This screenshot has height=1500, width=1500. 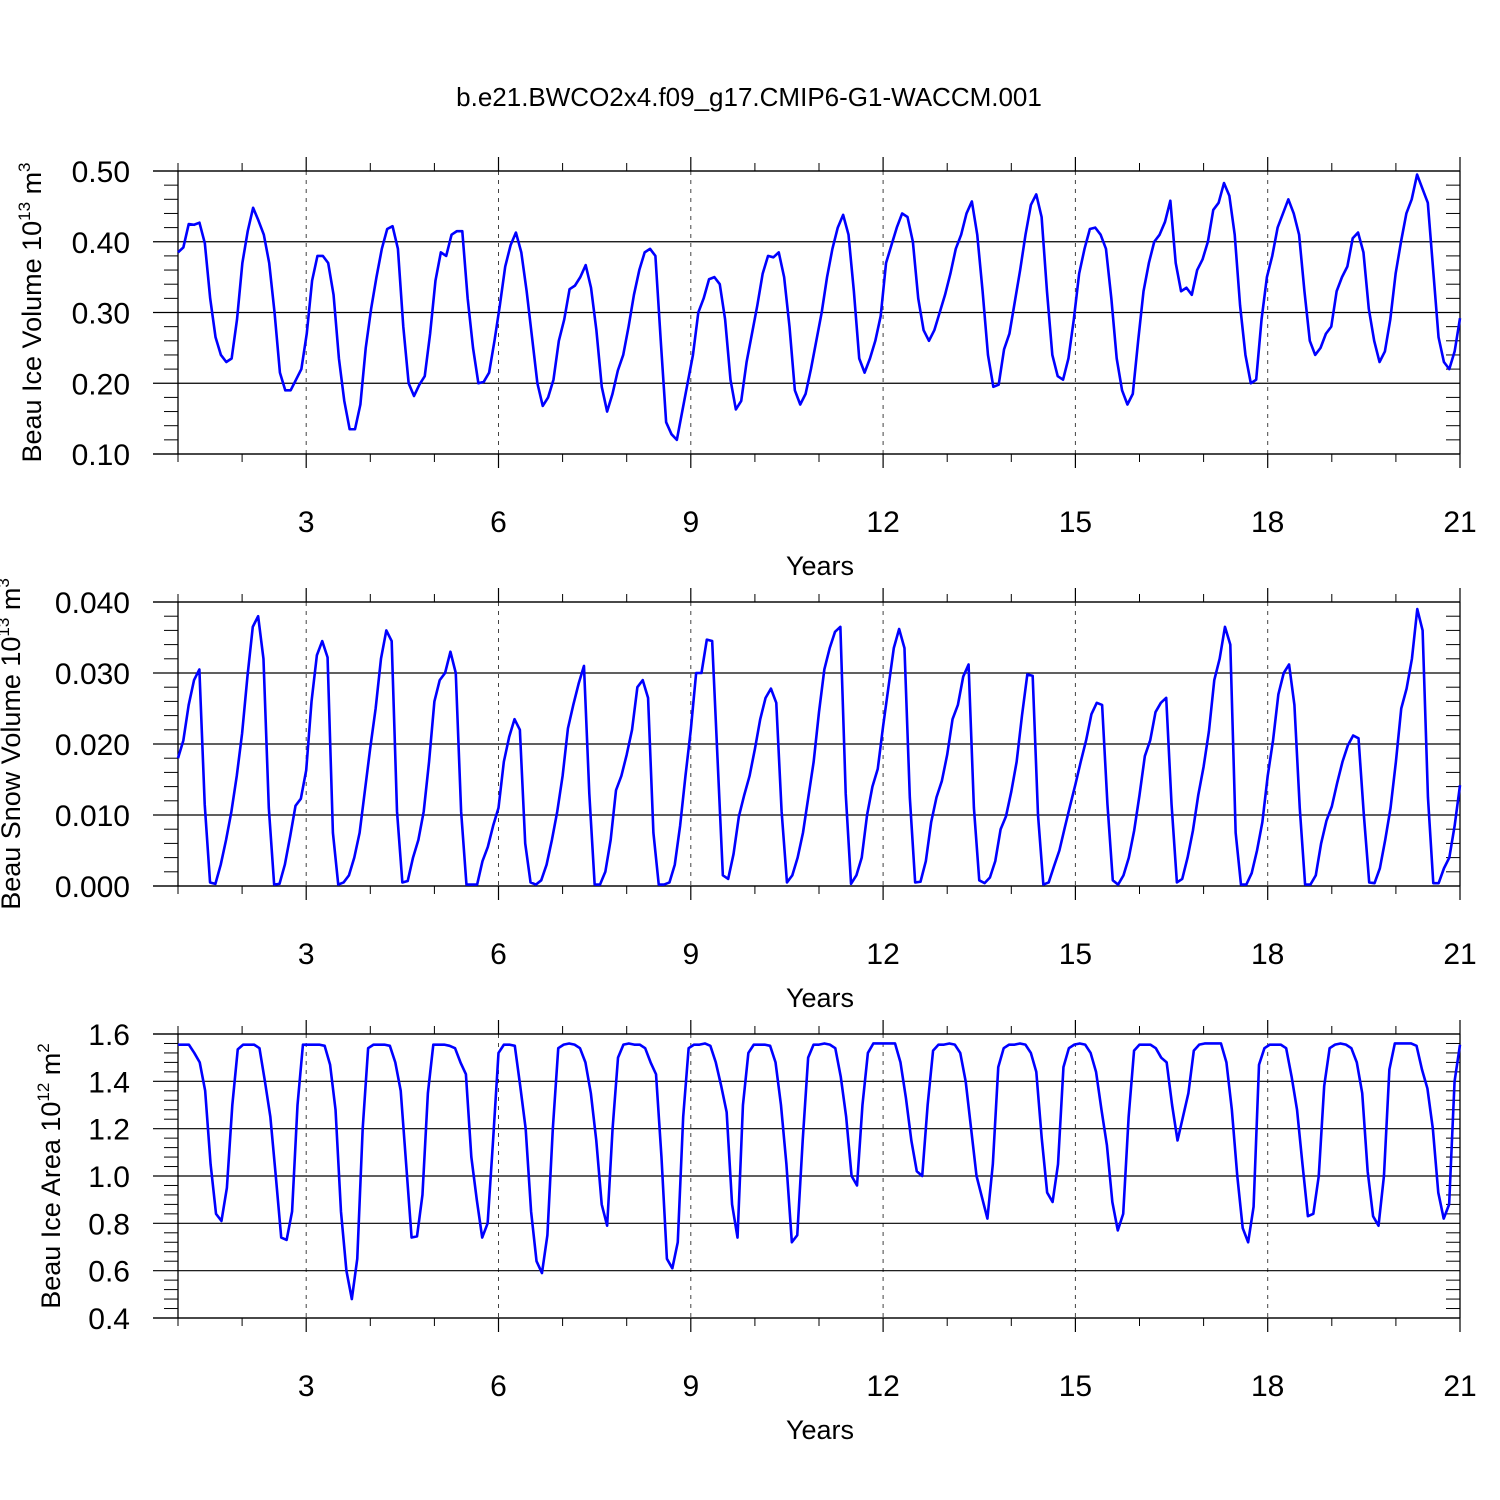 I want to click on y-tick-label: 0.6, so click(x=109, y=1272).